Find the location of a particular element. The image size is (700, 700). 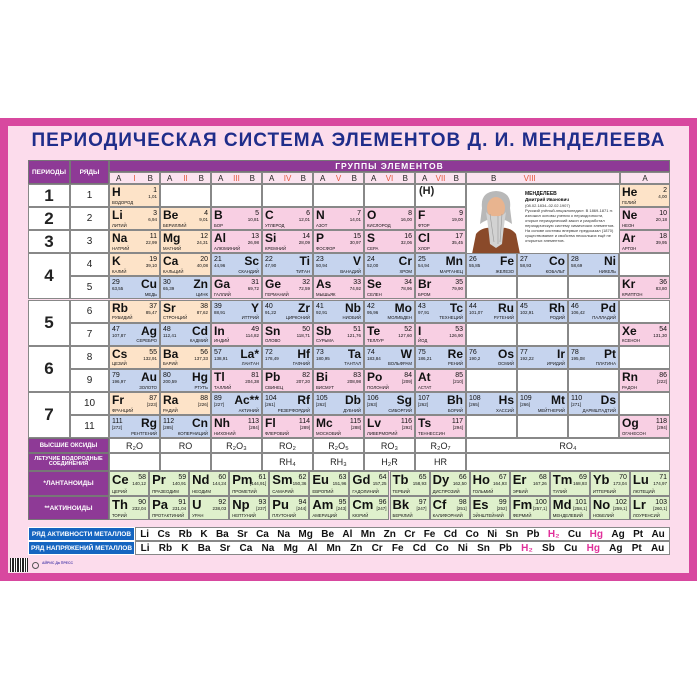

element-name: УРАН is located at coordinates (198, 515).